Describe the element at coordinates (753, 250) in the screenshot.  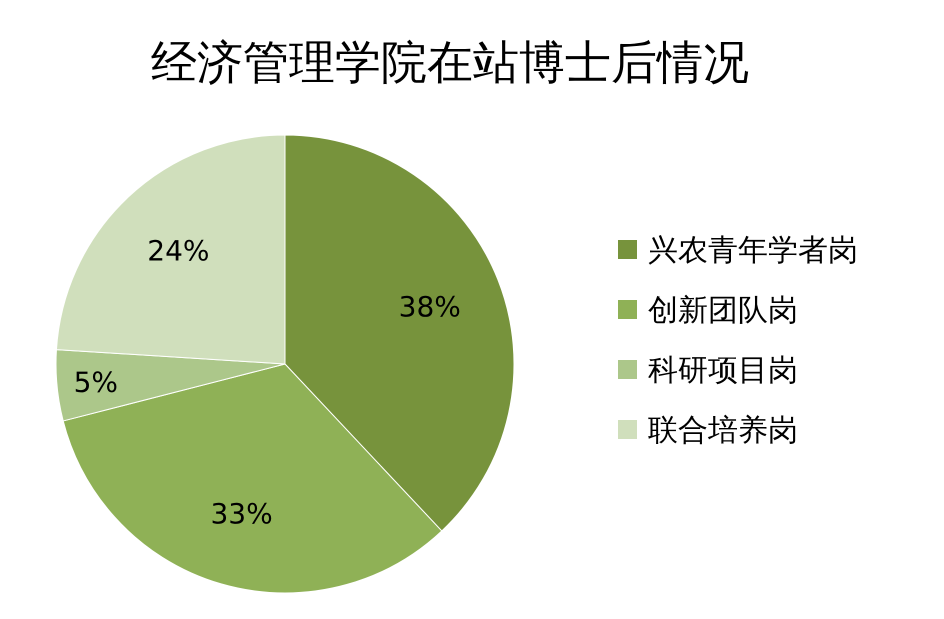
I see `legend-label: 兴农青年学者岗` at that location.